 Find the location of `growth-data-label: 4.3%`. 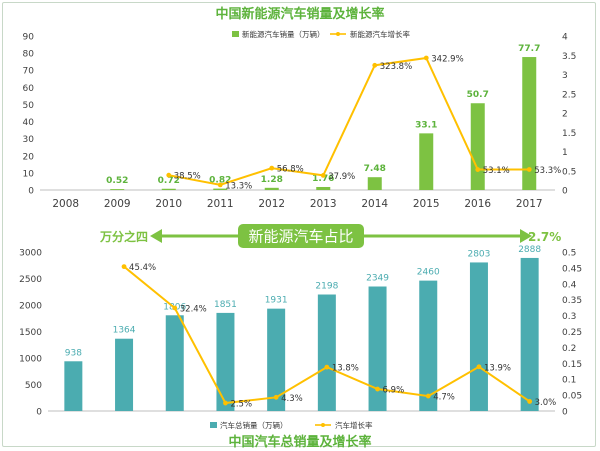

growth-data-label: 4.3% is located at coordinates (292, 399).